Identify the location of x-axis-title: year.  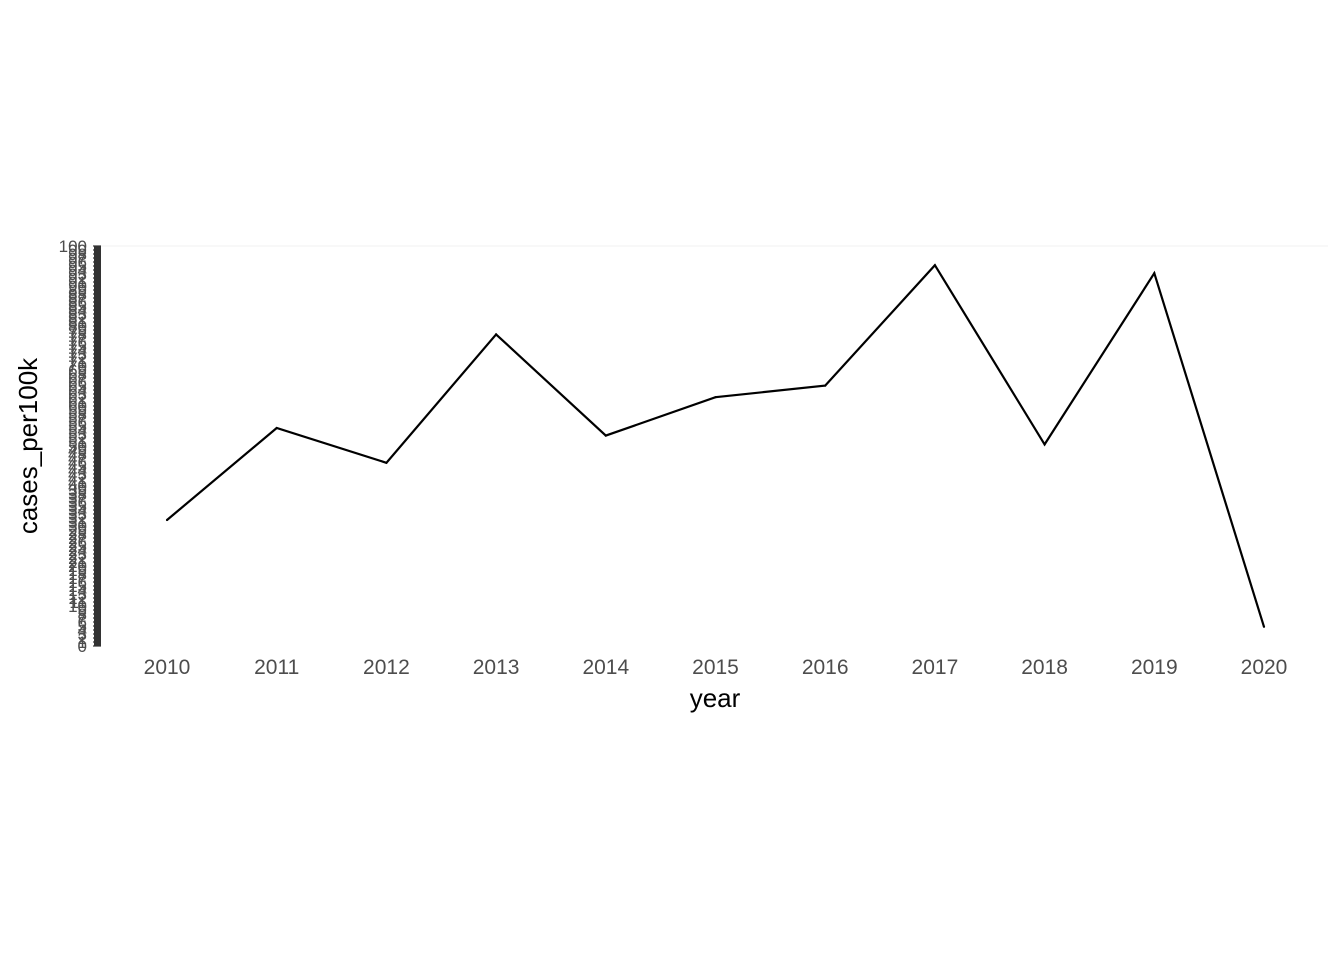
(715, 698).